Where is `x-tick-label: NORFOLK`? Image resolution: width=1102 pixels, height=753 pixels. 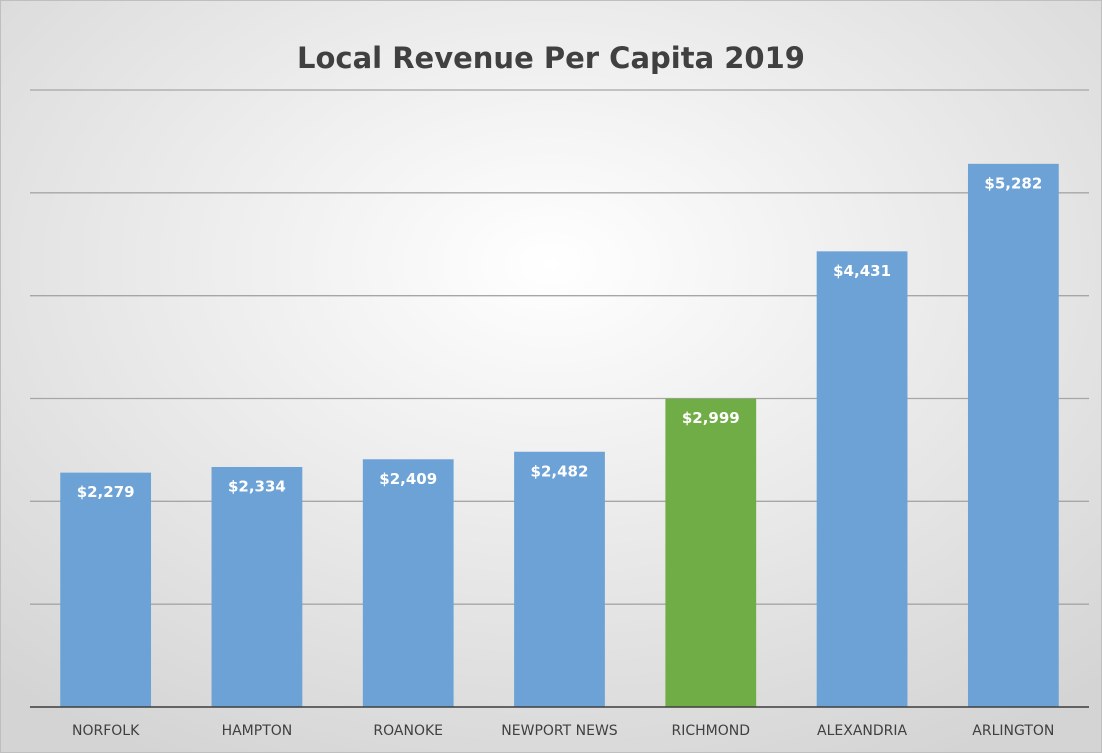 x-tick-label: NORFOLK is located at coordinates (106, 731).